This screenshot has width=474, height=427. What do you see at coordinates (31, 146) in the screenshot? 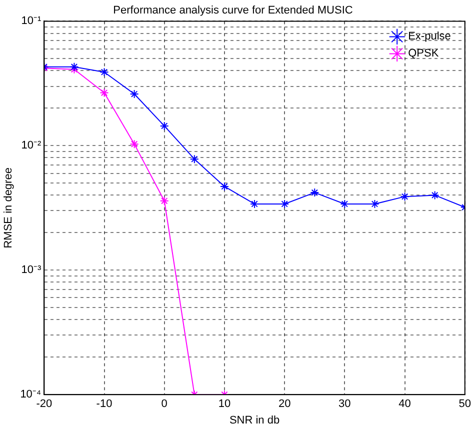
I see `y-tick-label: 10⁻²` at bounding box center [31, 146].